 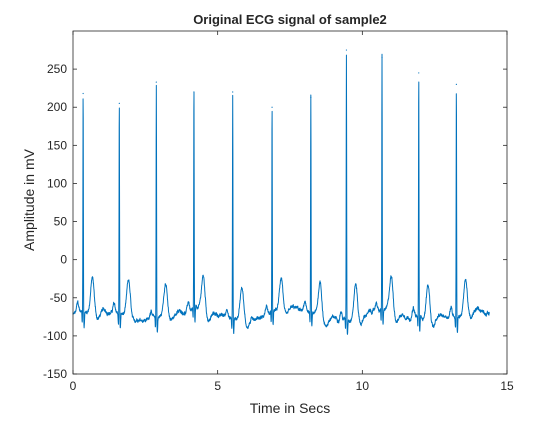 What do you see at coordinates (59, 298) in the screenshot?
I see `y-tick-label: -50` at bounding box center [59, 298].